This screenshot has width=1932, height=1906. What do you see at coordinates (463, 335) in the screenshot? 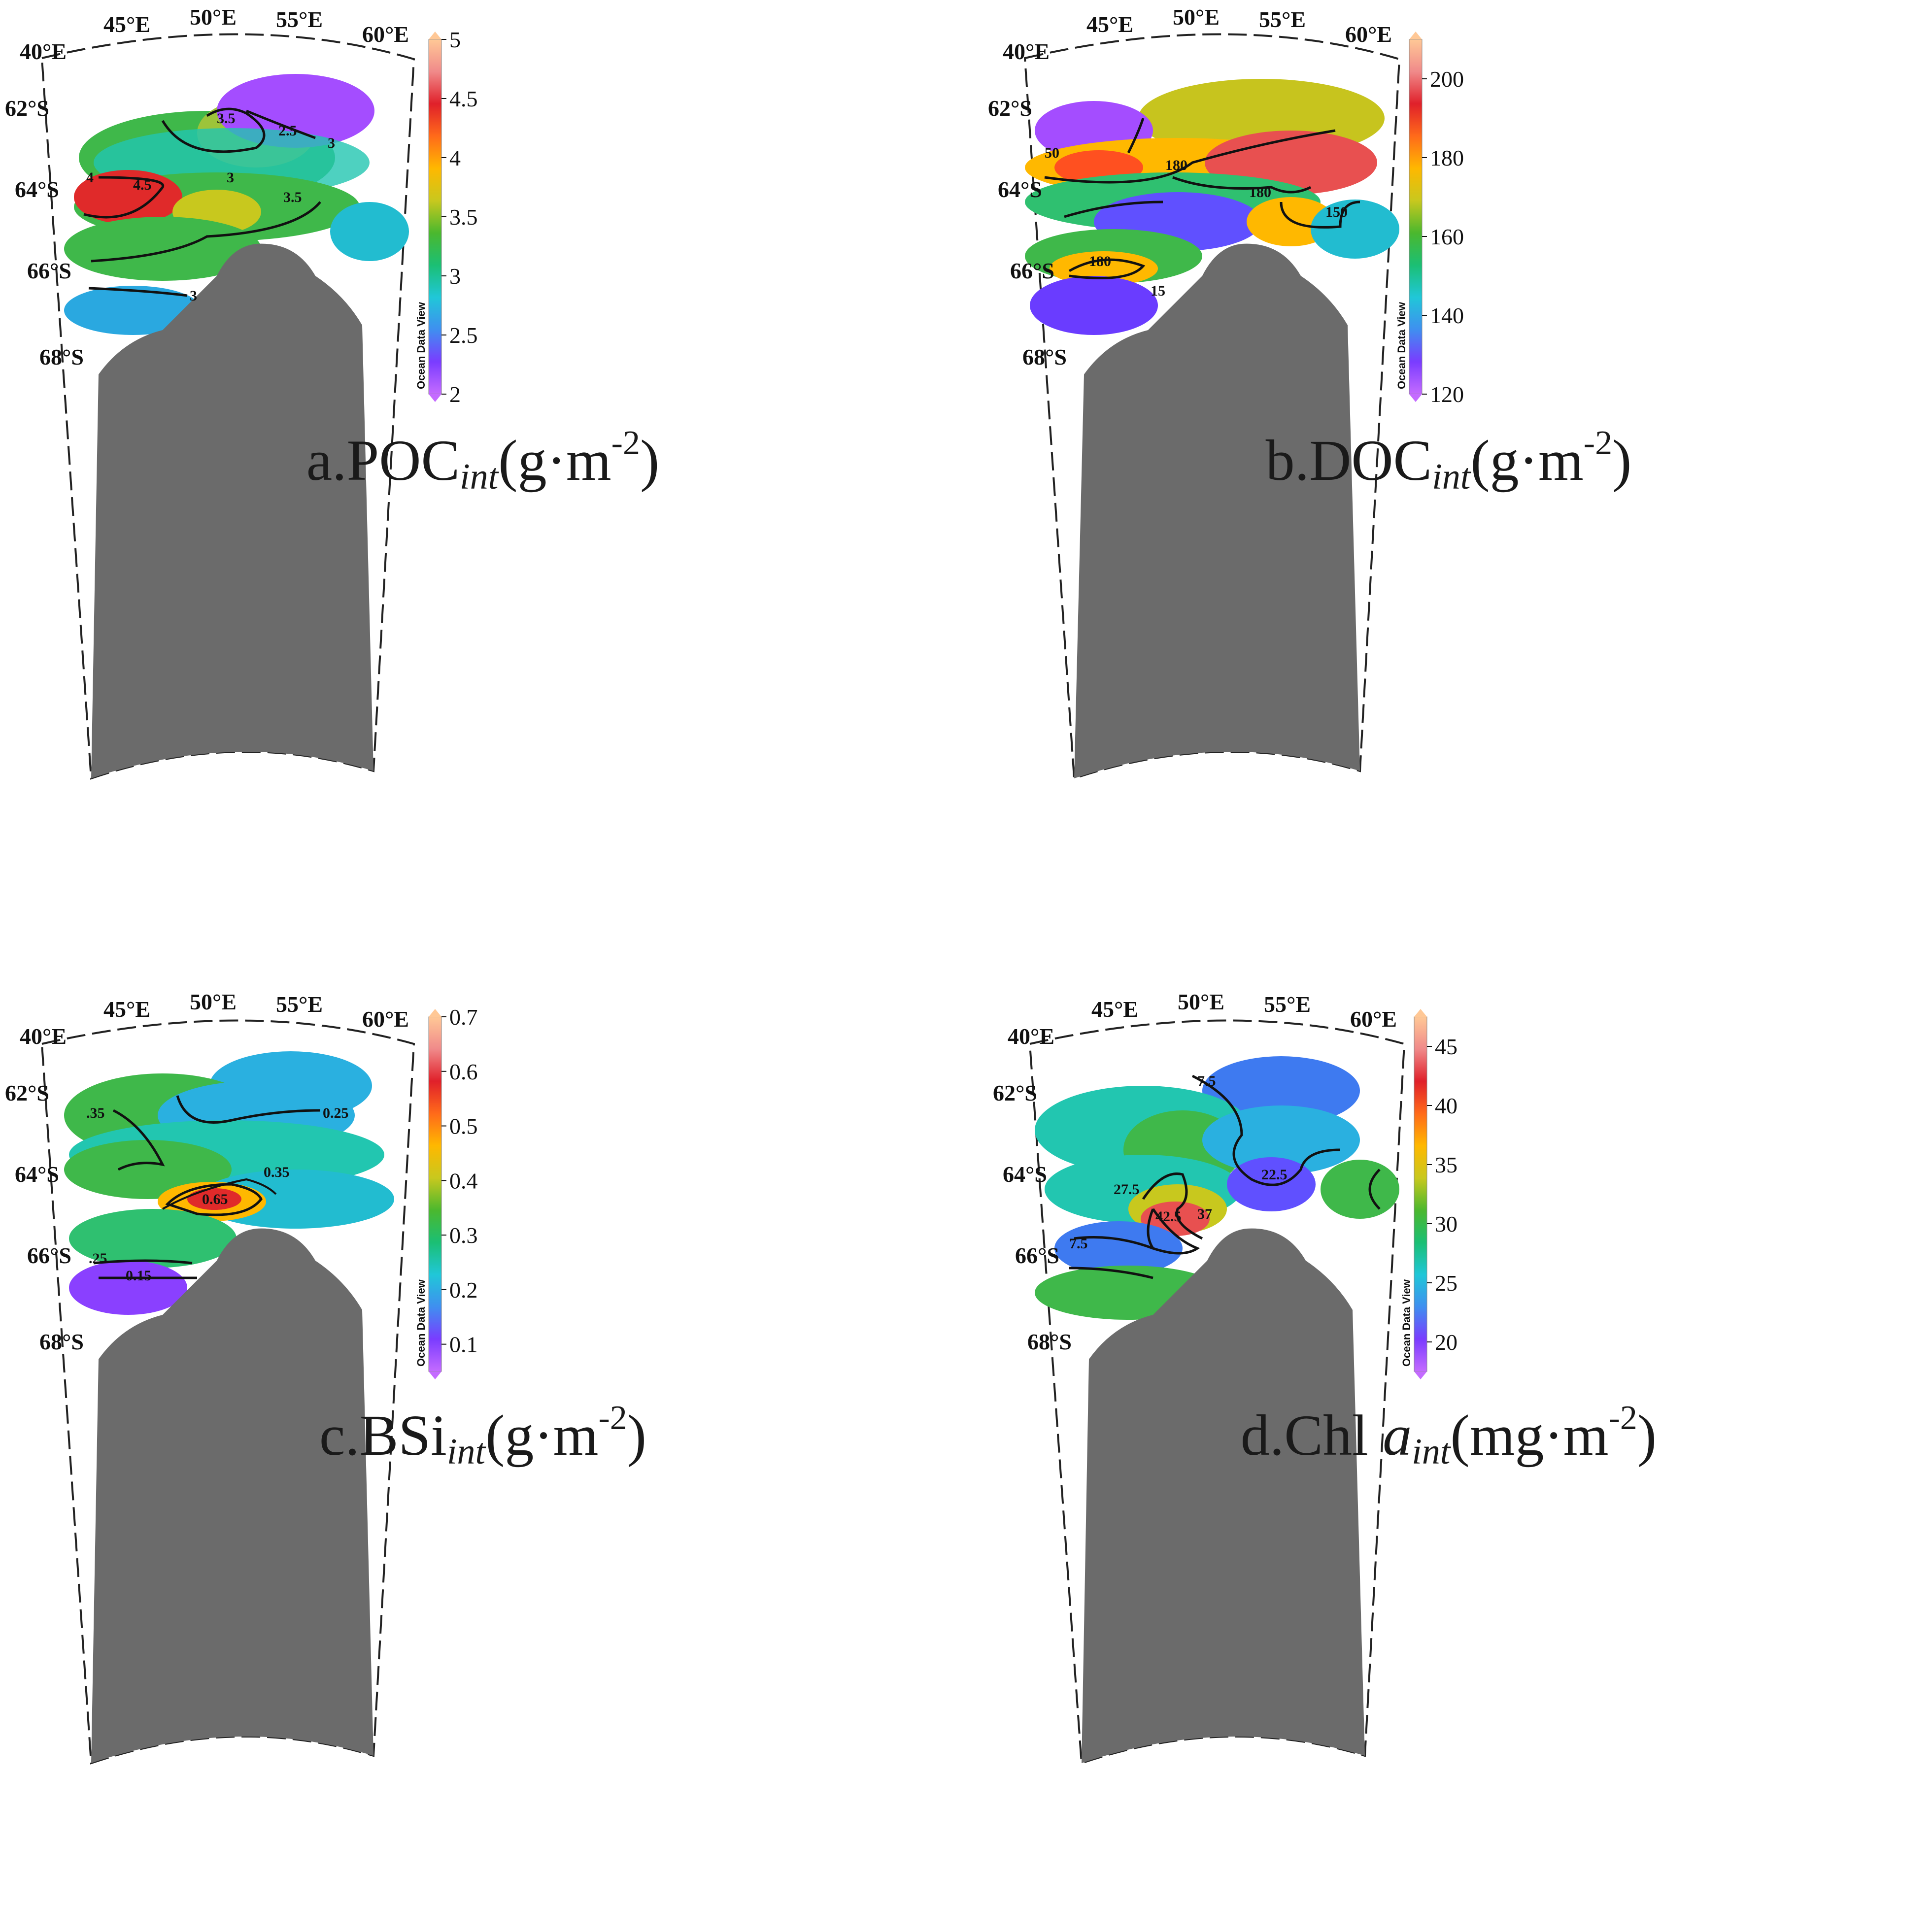
I see `colorbar-tick-label: 2.5` at bounding box center [463, 335].